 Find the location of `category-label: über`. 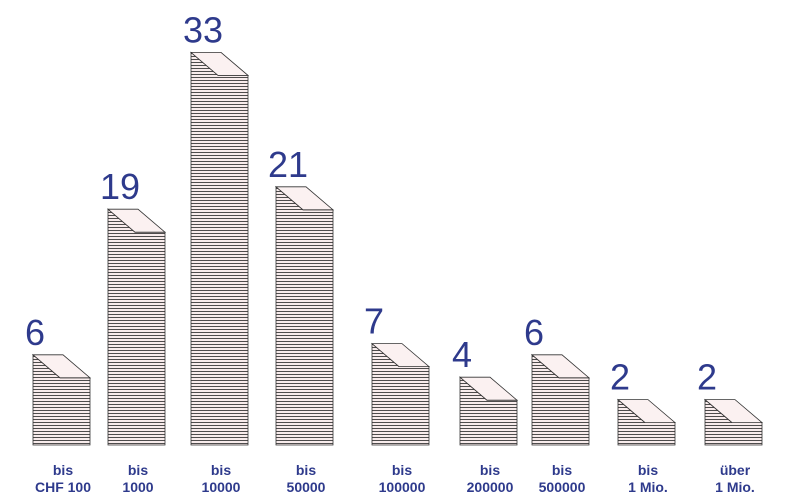

category-label: über is located at coordinates (735, 470).